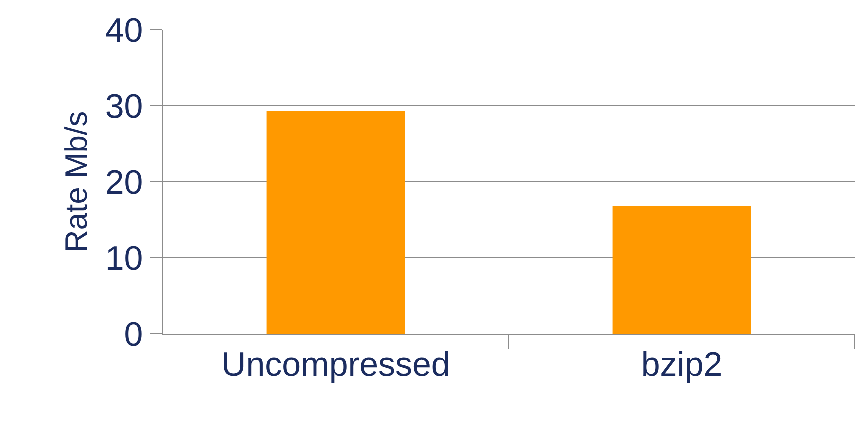 Image resolution: width=859 pixels, height=424 pixels. I want to click on y-axis-title: Rate Mb/s, so click(76, 182).